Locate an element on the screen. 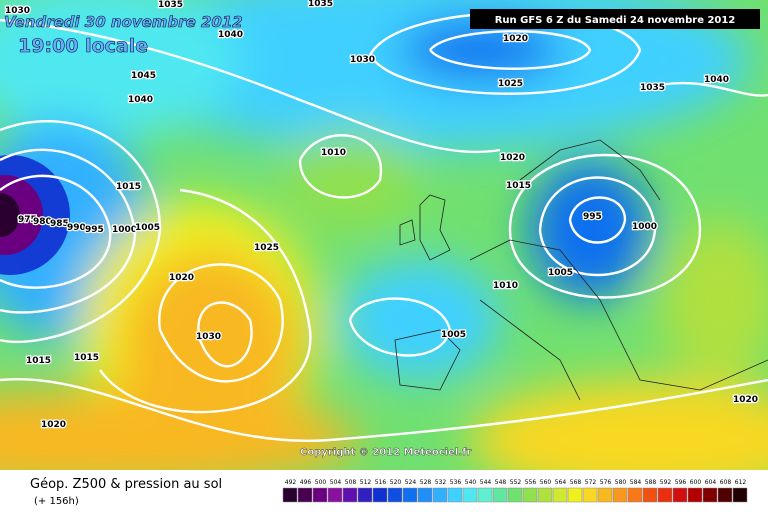 The height and width of the screenshot is (512, 768). scale-label: 496 is located at coordinates (306, 482).